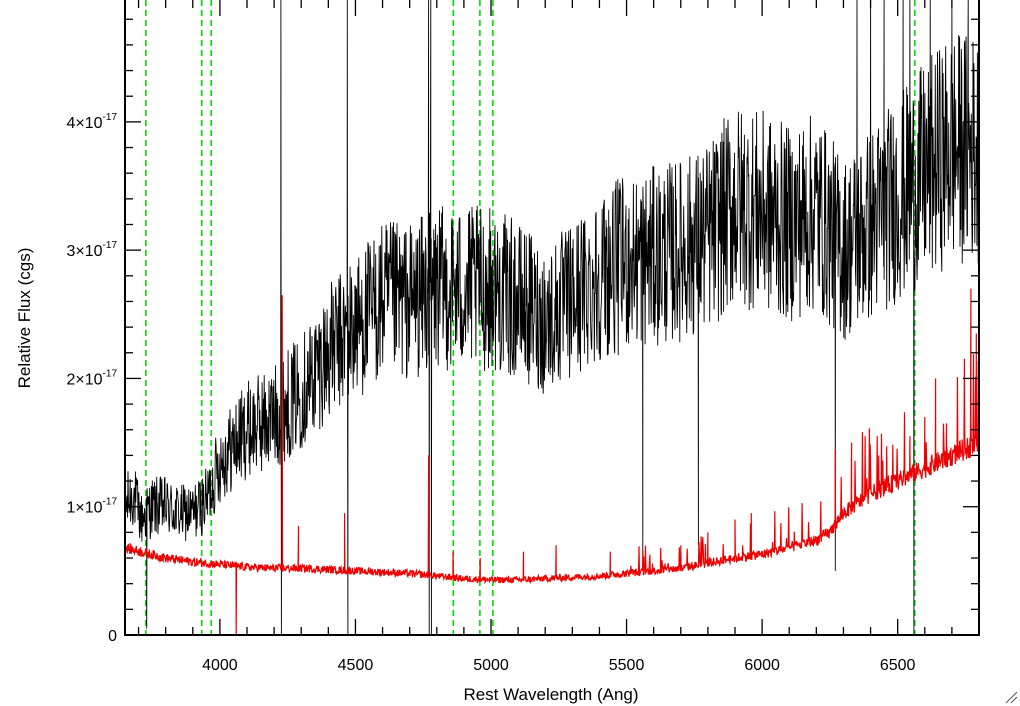 The image size is (1020, 706). What do you see at coordinates (24, 318) in the screenshot?
I see `y-axis-title: Relative Flux (cgs)` at bounding box center [24, 318].